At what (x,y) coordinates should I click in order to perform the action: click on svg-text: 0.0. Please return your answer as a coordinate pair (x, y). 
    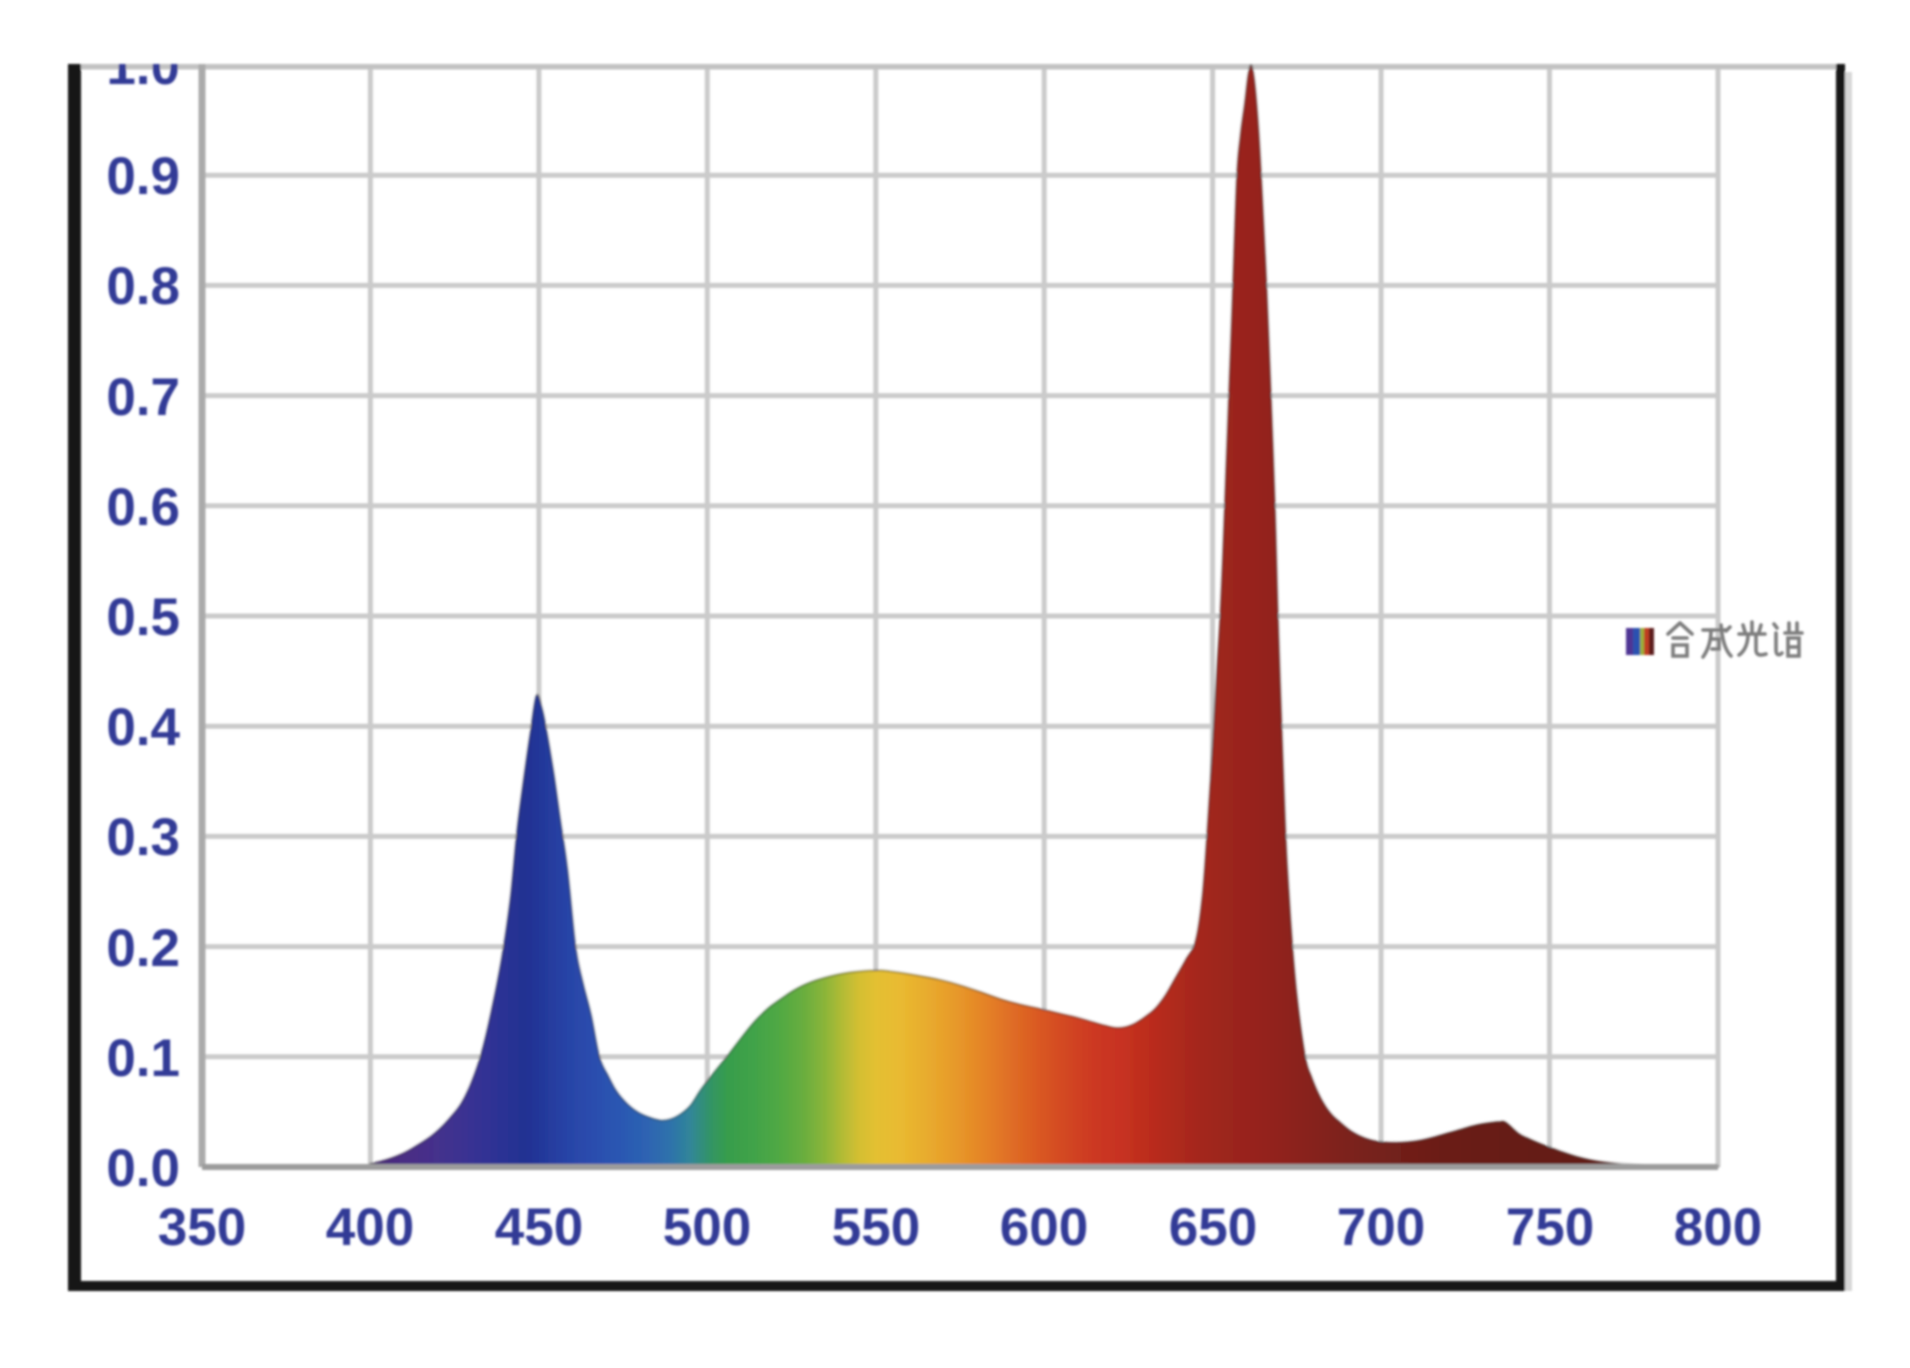
    Looking at the image, I should click on (143, 1168).